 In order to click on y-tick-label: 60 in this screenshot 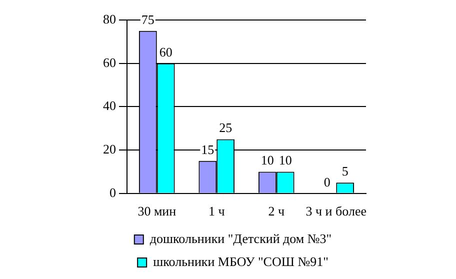, I will do `click(109, 62)`.